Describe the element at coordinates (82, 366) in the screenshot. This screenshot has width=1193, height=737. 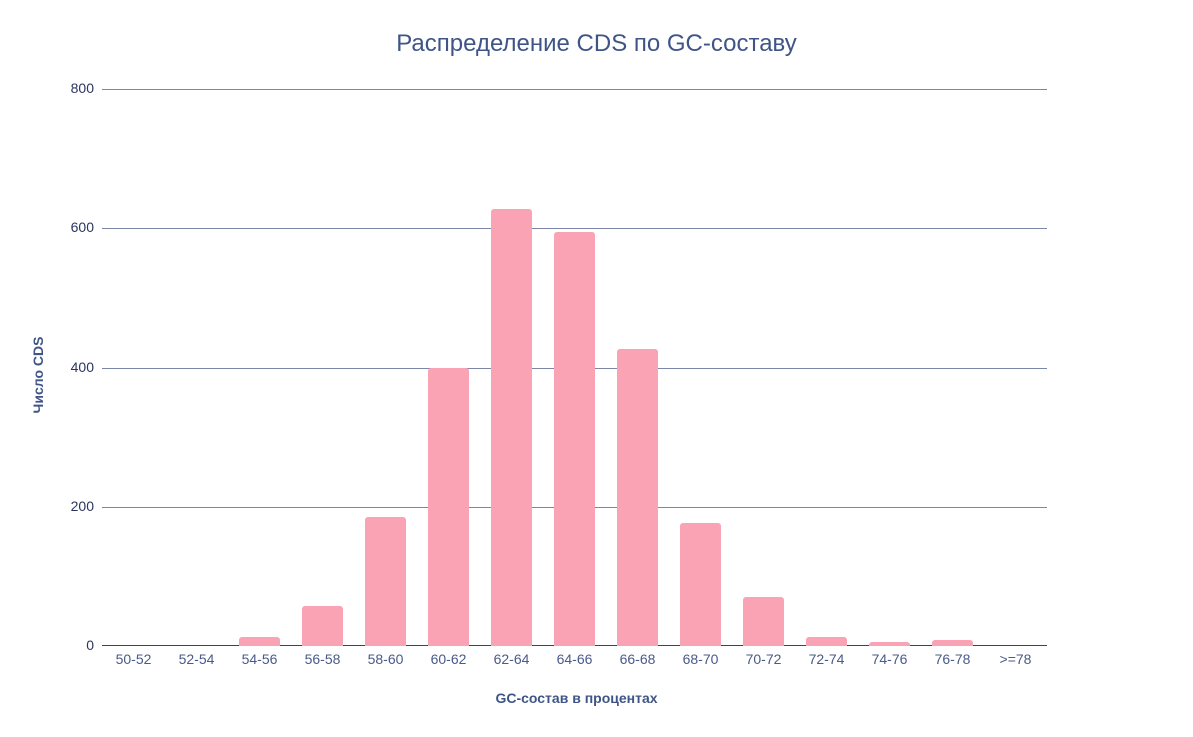
I see `y-tick-label: 400` at that location.